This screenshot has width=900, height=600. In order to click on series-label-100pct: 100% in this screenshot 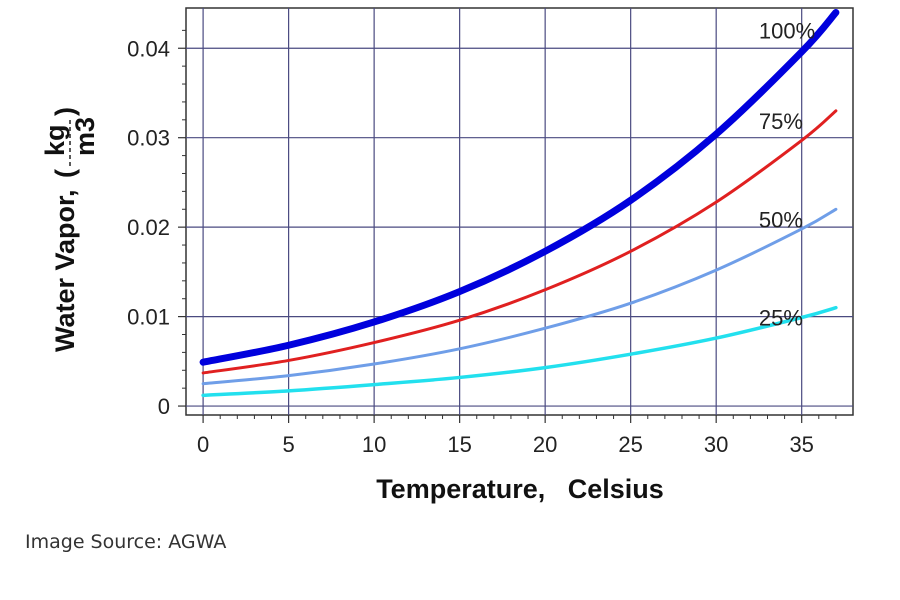, I will do `click(787, 30)`.